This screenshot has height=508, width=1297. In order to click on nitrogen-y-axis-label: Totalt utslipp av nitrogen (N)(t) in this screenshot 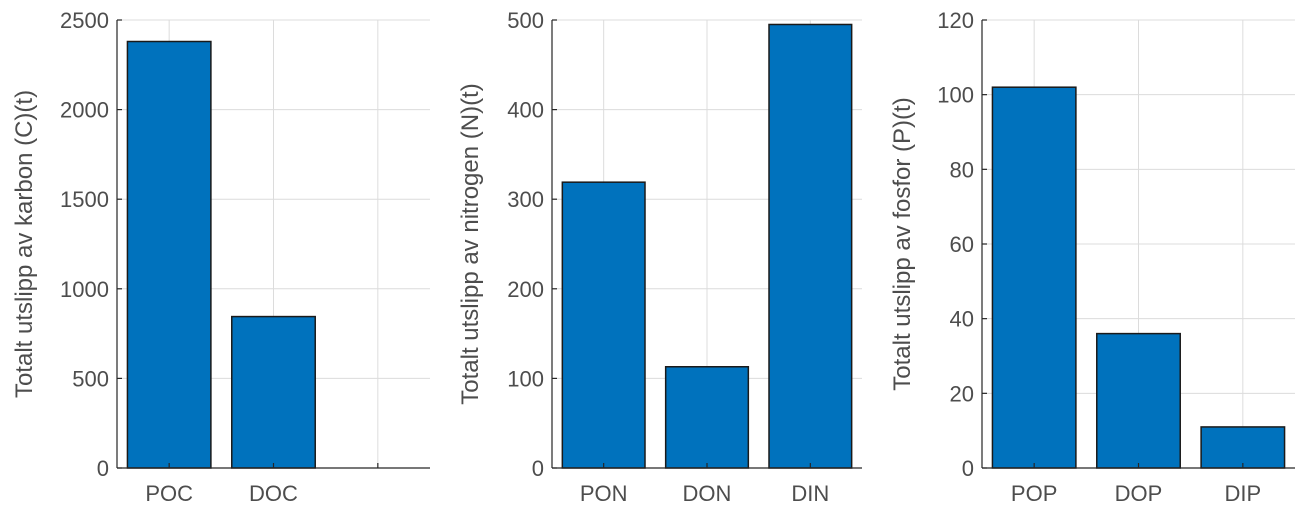, I will do `click(470, 243)`.